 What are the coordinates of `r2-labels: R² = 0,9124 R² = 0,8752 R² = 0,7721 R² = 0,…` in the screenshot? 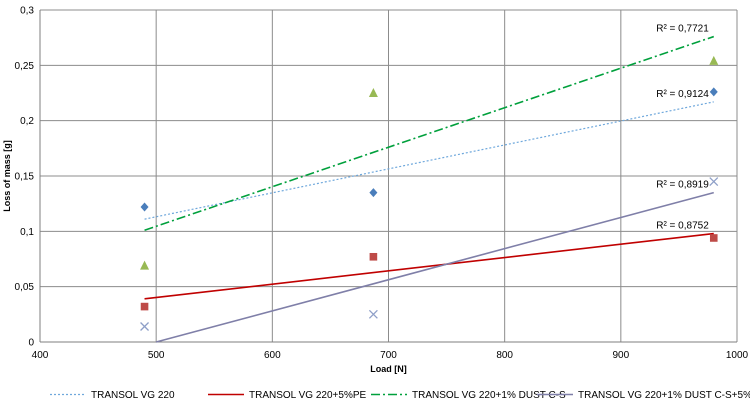 It's located at (682, 128).